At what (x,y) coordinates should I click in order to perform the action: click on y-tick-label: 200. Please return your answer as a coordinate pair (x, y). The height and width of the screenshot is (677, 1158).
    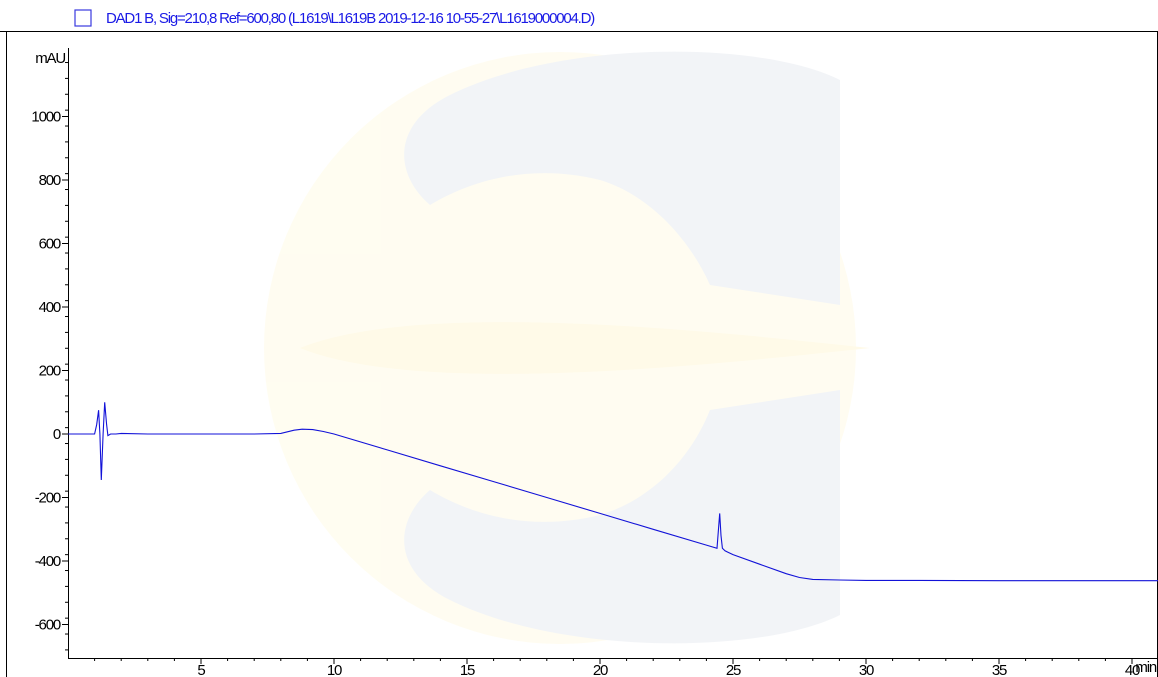
    Looking at the image, I should click on (50, 371).